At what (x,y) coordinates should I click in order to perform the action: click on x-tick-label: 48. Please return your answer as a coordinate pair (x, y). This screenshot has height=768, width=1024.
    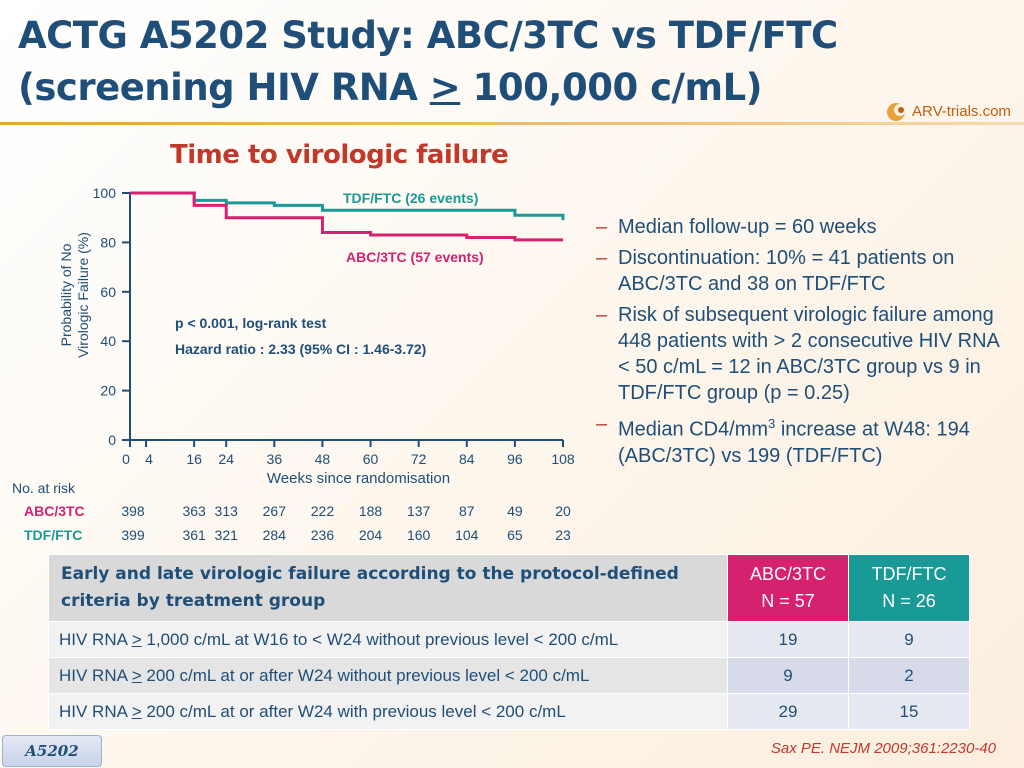
    Looking at the image, I should click on (323, 459).